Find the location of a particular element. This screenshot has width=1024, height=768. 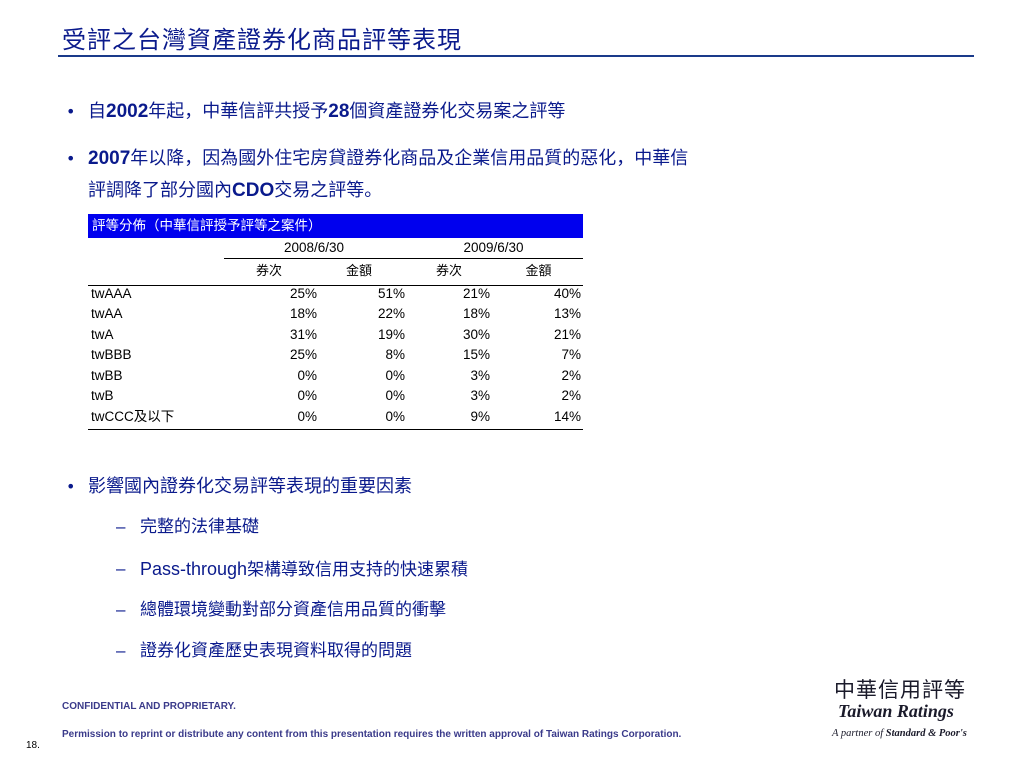

sub-header-amount-2009: 金額 is located at coordinates (538, 271).